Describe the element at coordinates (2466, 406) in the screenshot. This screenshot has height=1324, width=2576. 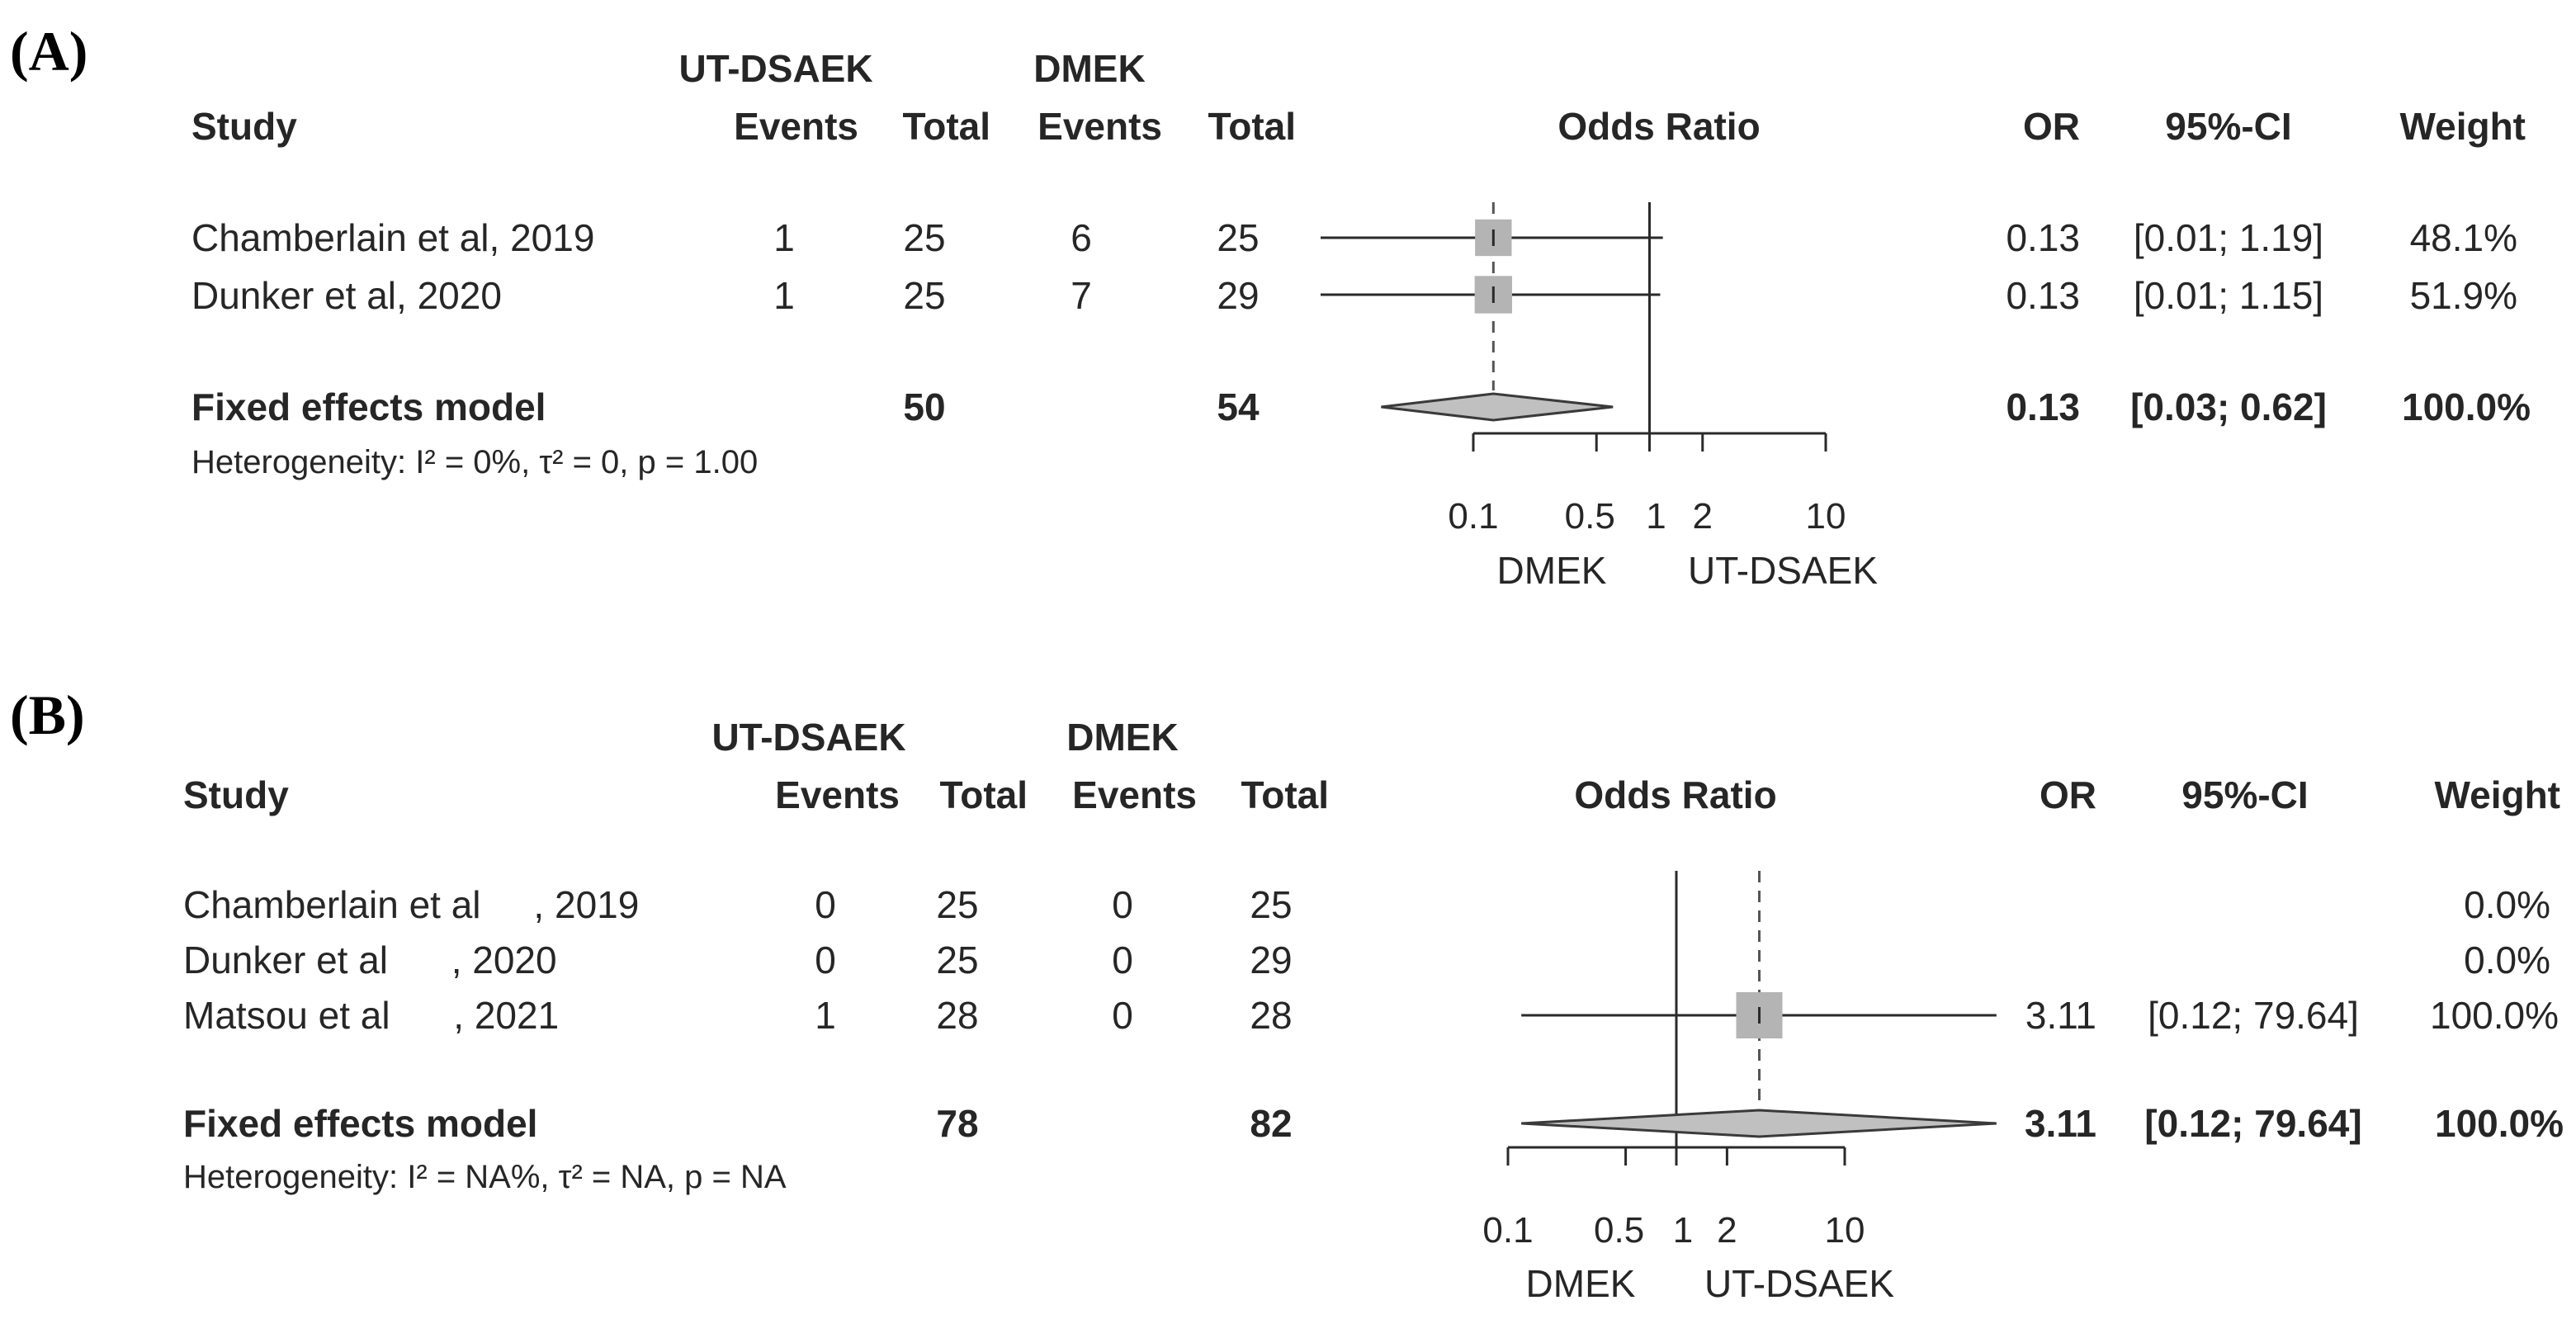
I see `panel-a-pooled-weight: 100.0%` at that location.